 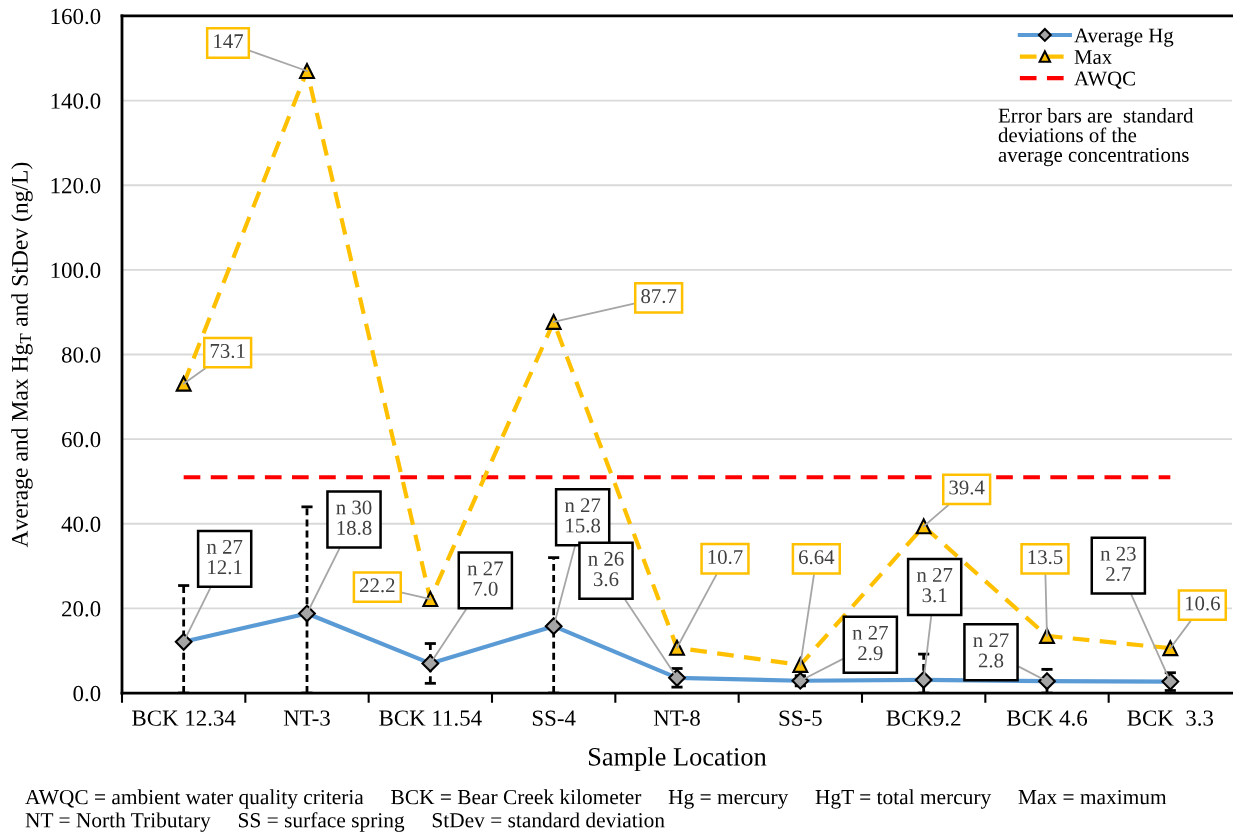 I want to click on x-tick-label: BCK 4.6, so click(x=1047, y=718).